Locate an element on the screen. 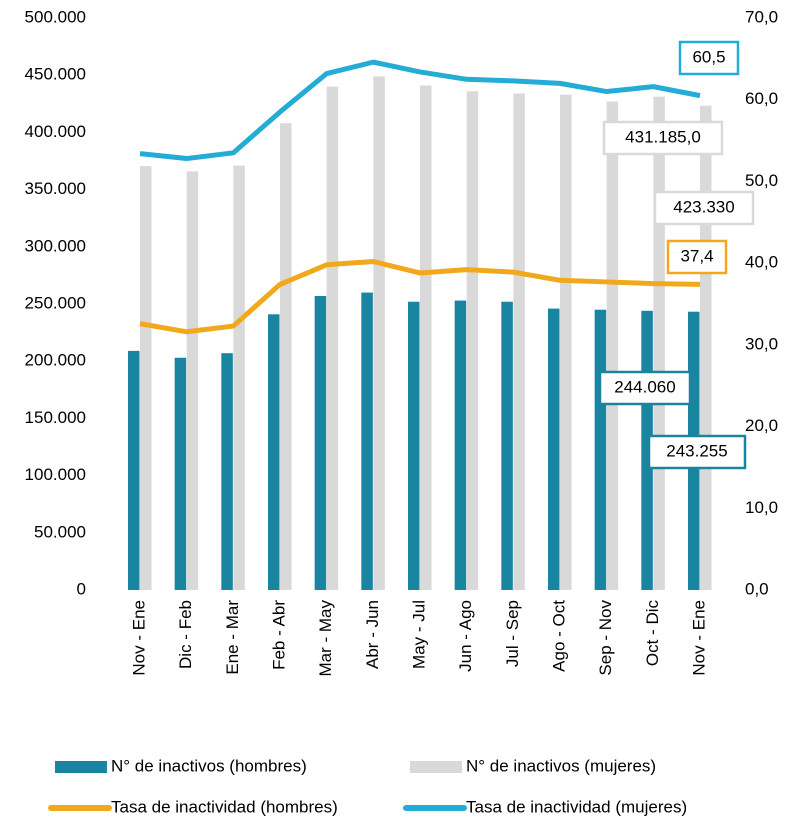  y2ticks-label: 10,0 is located at coordinates (761, 507).